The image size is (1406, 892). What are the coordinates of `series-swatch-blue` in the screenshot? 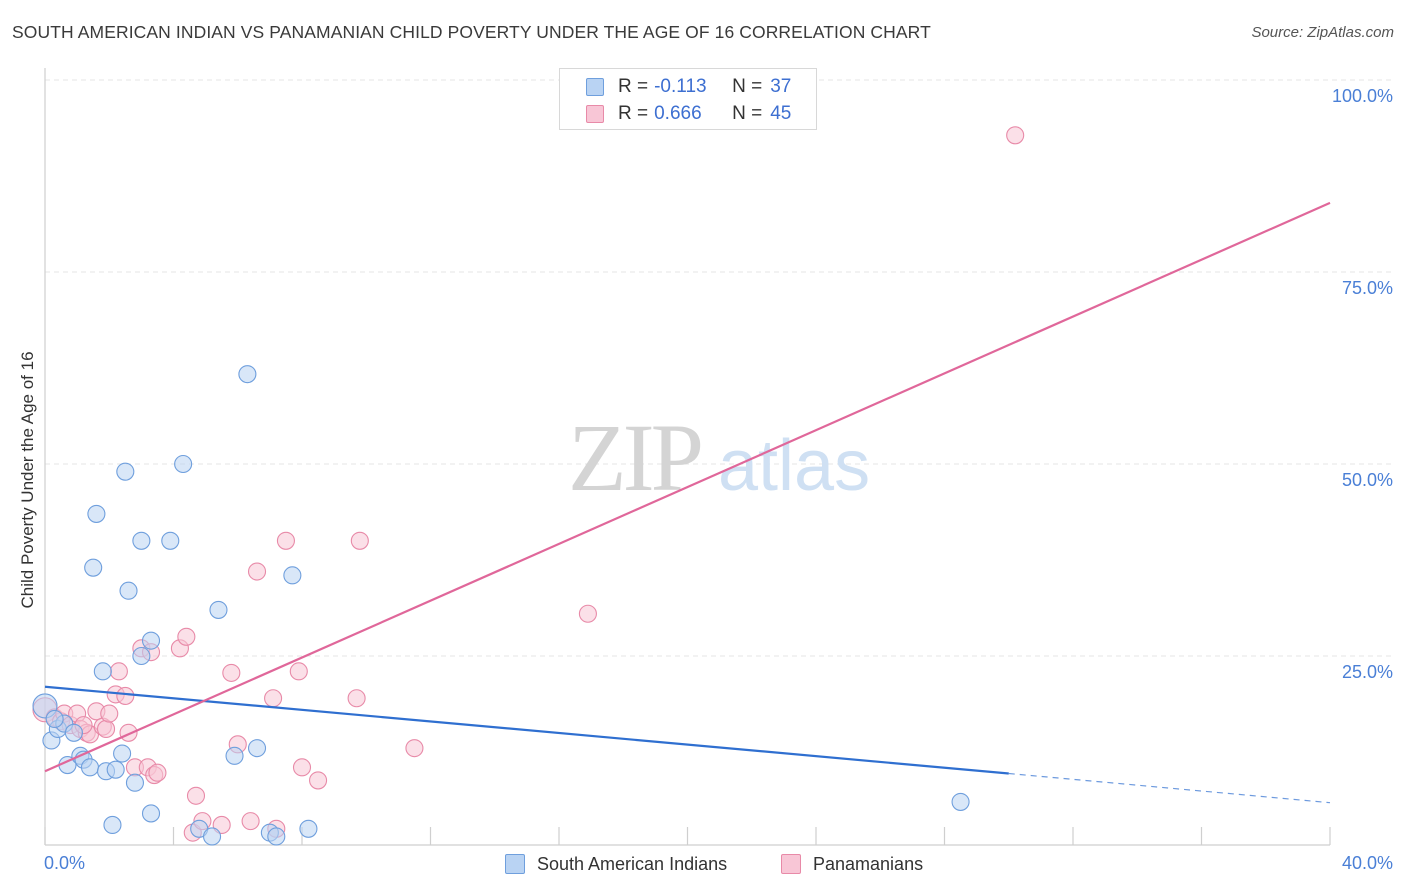 It's located at (515, 864).